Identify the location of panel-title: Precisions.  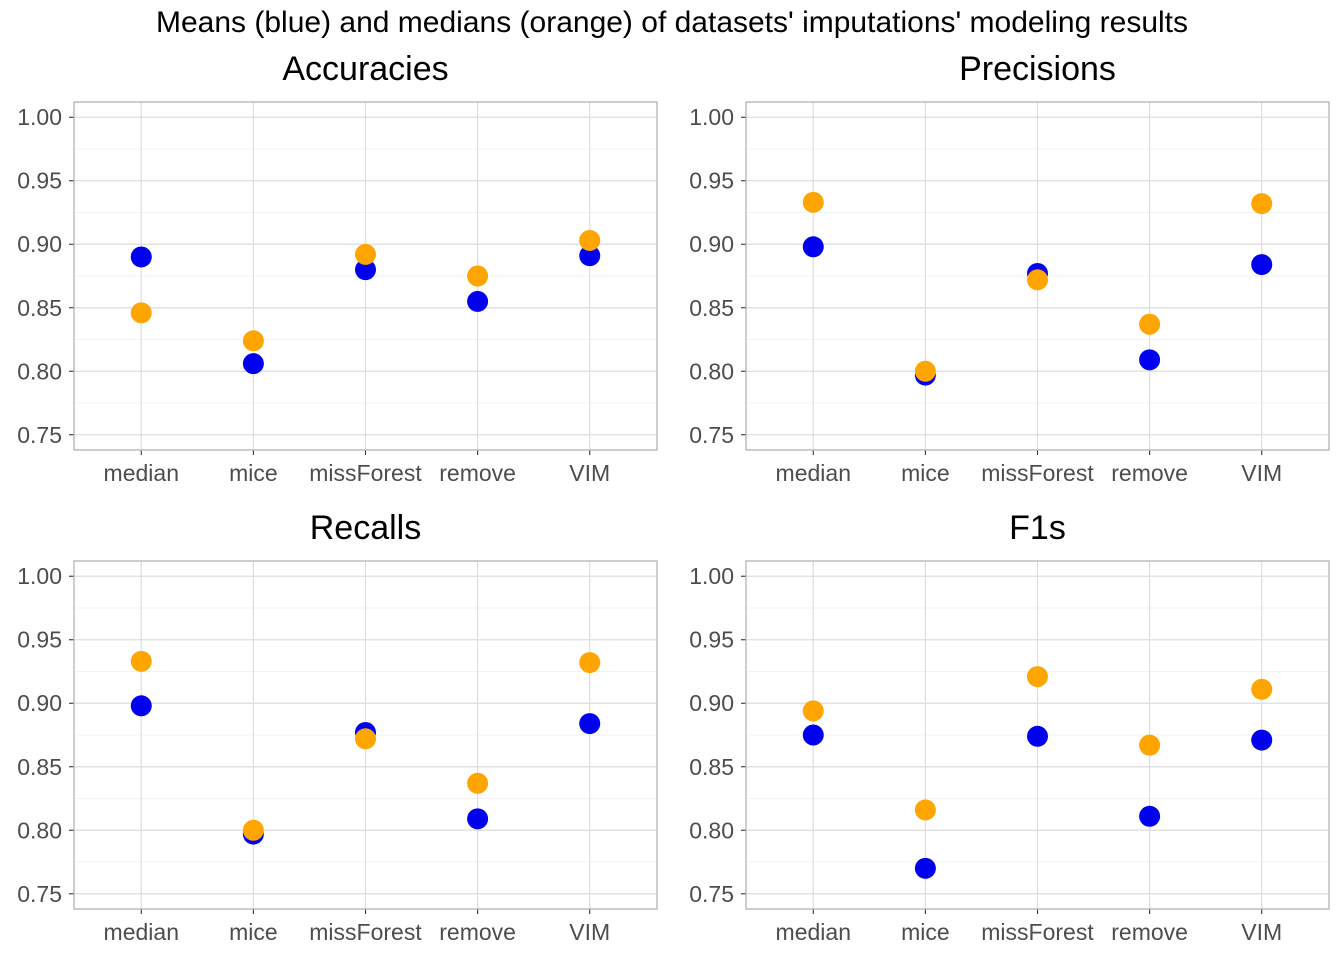
(1037, 69).